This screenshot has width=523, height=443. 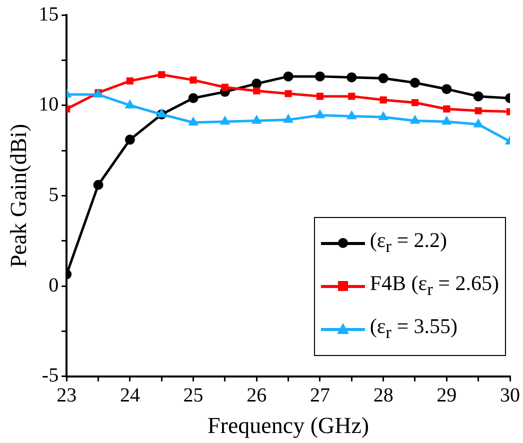 I want to click on y-tick-label: 5, so click(x=53, y=195).